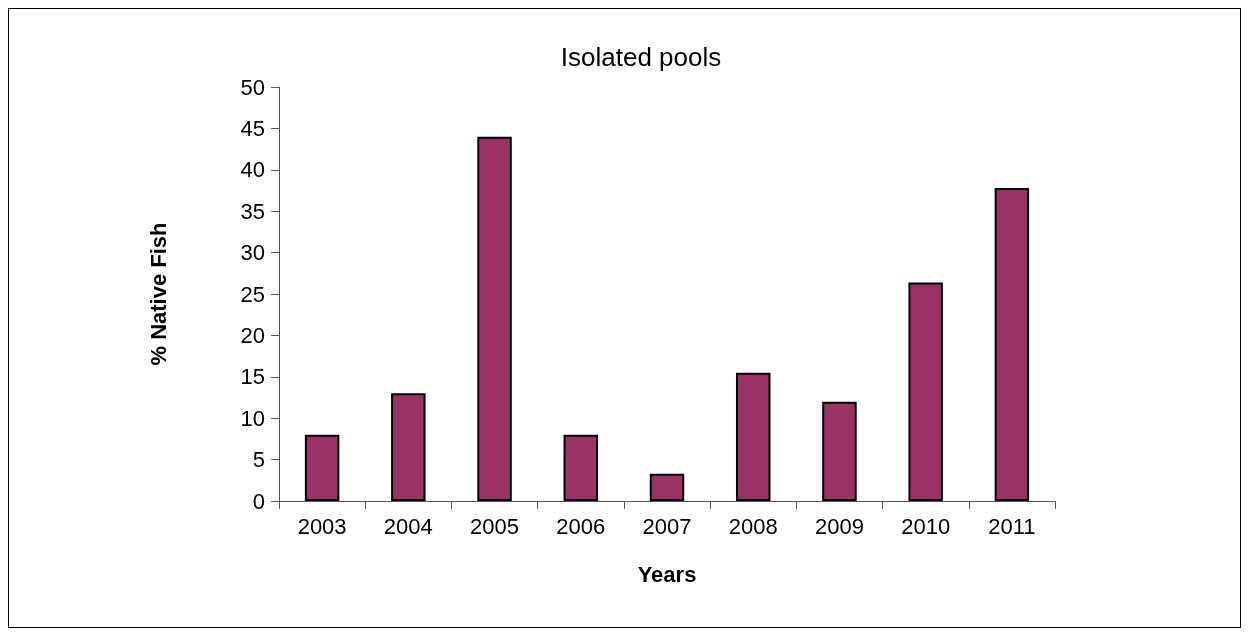  Describe the element at coordinates (495, 526) in the screenshot. I see `x-tick-label: 2005` at that location.